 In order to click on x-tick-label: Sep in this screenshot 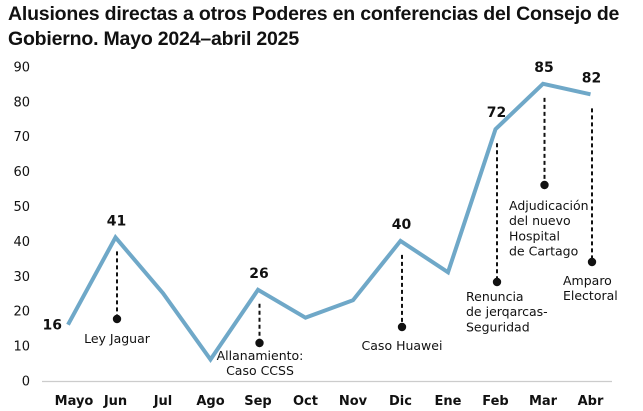, I will do `click(258, 401)`.